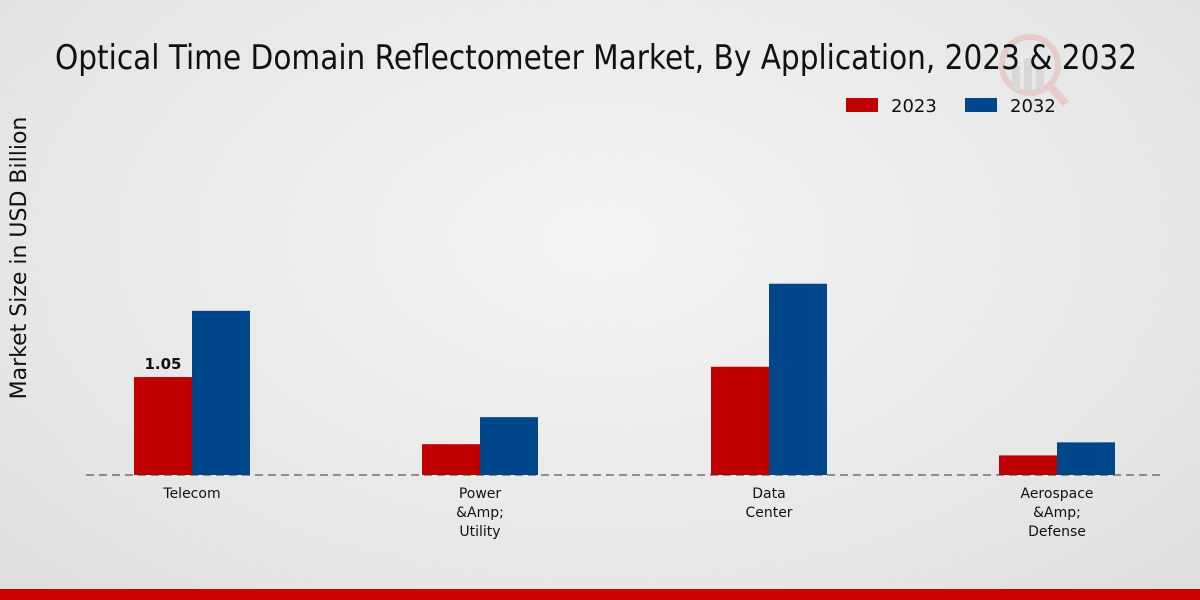 The width and height of the screenshot is (1200, 600). I want to click on legend: 2023 2032, so click(951, 106).